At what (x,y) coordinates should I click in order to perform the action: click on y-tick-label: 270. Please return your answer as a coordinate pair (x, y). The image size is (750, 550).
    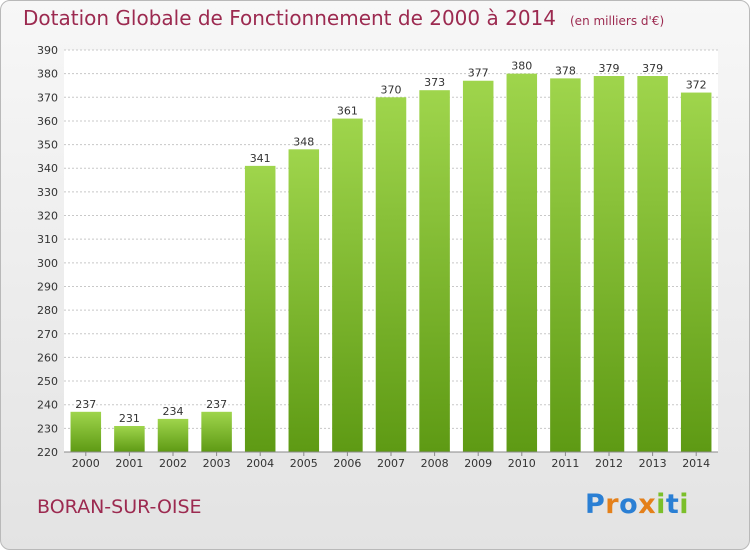
    Looking at the image, I should click on (47, 334).